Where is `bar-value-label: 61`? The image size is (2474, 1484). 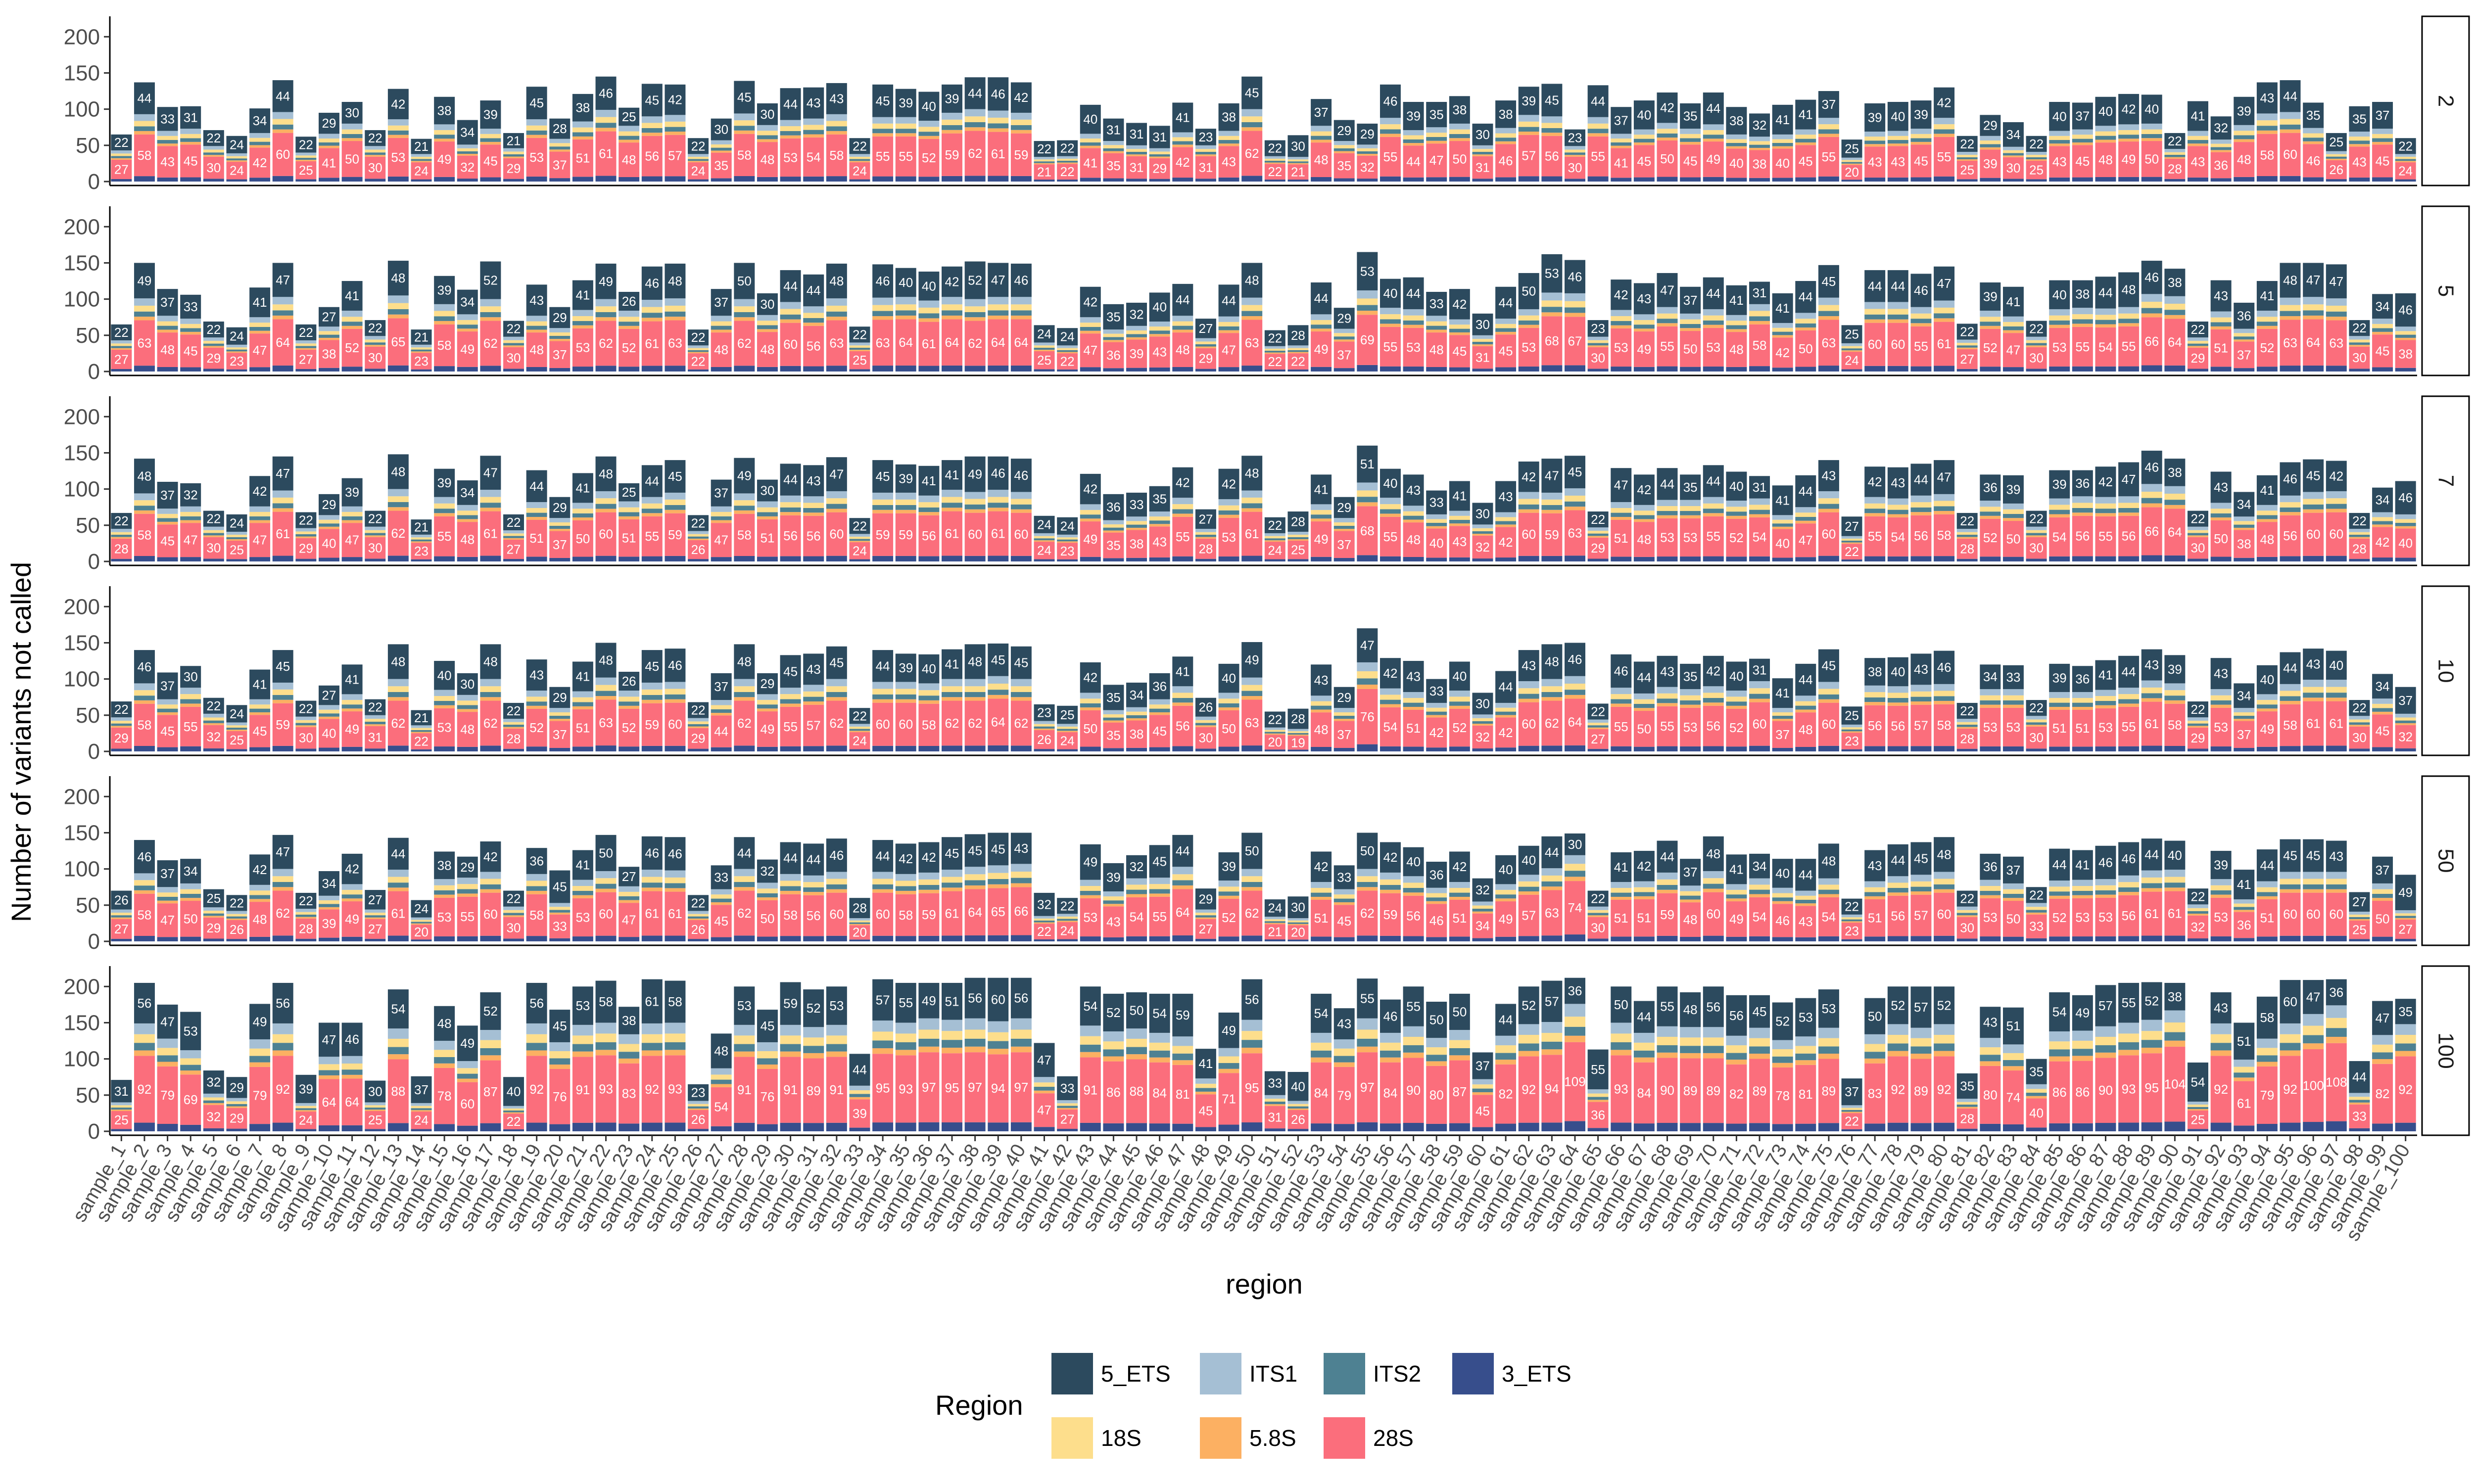 bar-value-label: 61 is located at coordinates (2314, 723).